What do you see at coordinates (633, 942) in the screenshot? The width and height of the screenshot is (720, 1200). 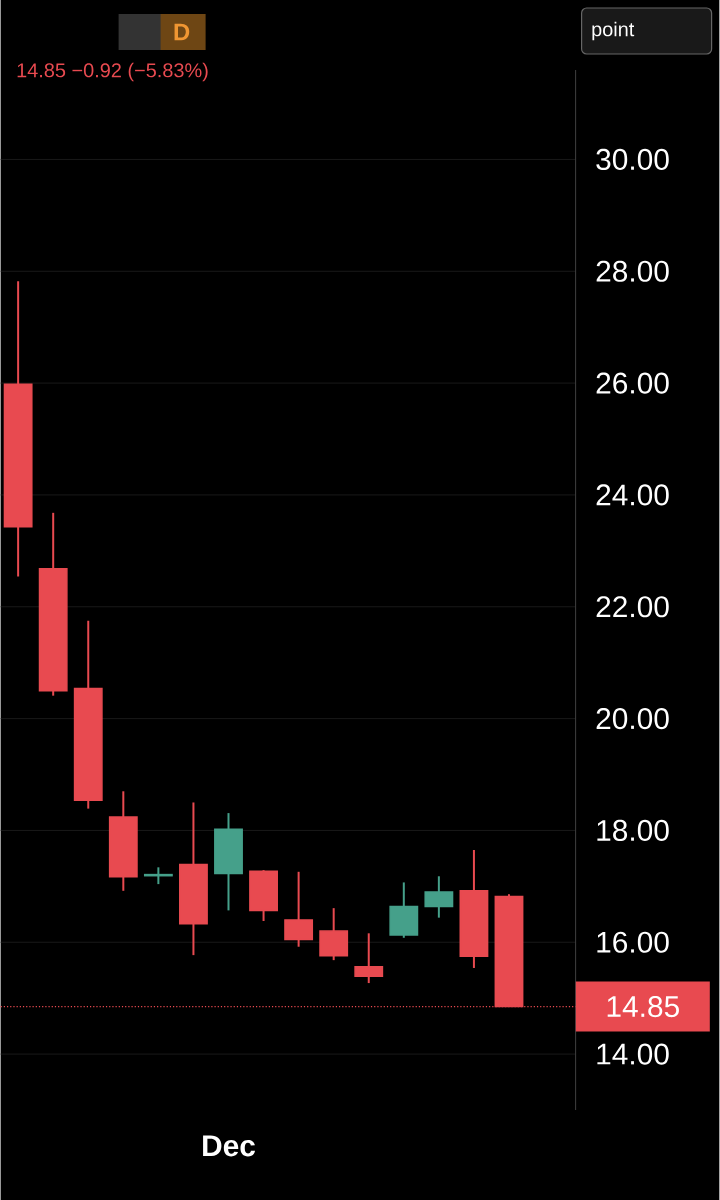 I see `y-tick-label: 16.00` at bounding box center [633, 942].